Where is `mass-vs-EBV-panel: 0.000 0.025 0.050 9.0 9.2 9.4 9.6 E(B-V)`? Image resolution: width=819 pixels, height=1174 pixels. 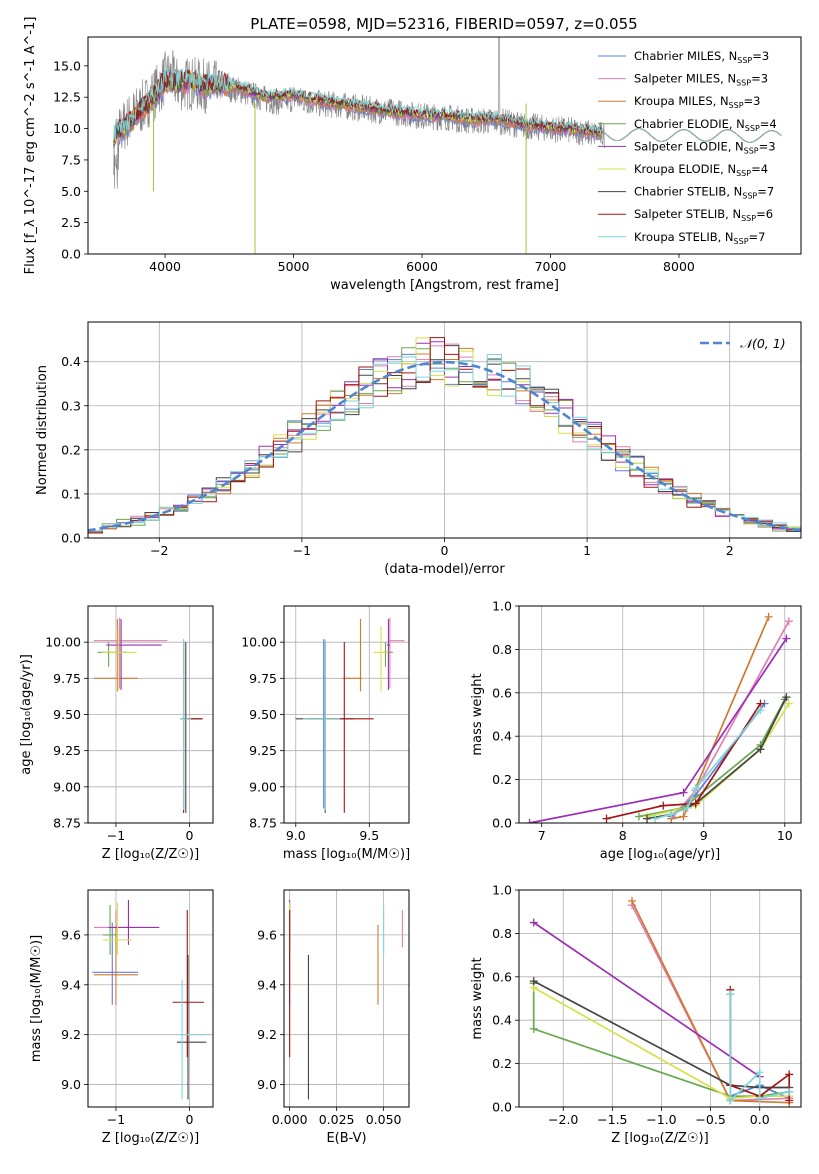 mass-vs-EBV-panel: 0.000 0.025 0.050 9.0 9.2 9.4 9.6 E(B-V) is located at coordinates (333, 1017).